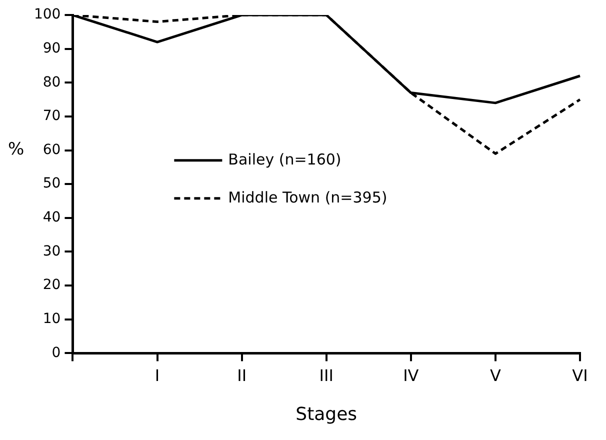 This screenshot has width=606, height=440. I want to click on x-tick-label: V, so click(495, 375).